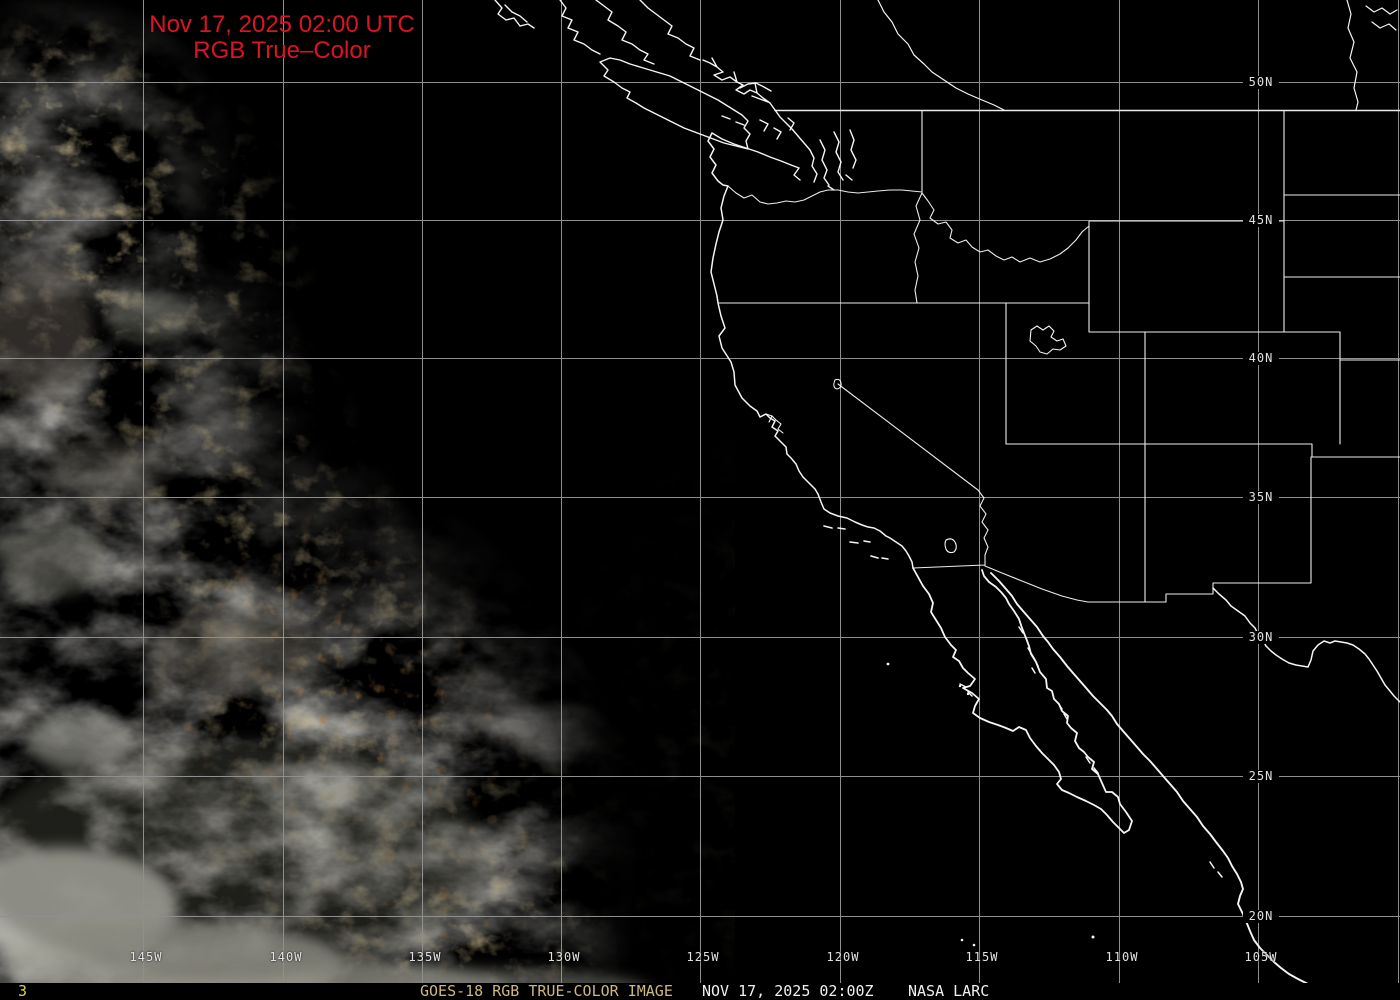 This screenshot has height=1000, width=1400. I want to click on frame-number: 3, so click(23, 991).